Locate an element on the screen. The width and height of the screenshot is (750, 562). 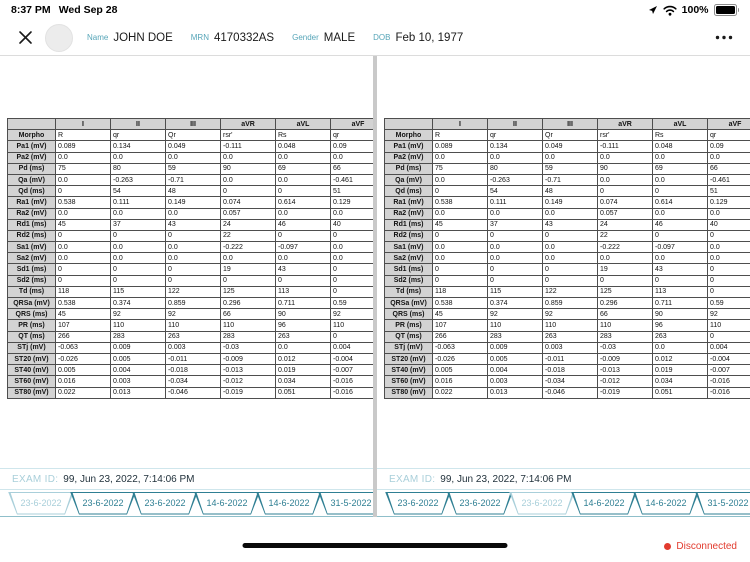
home-indicator is located at coordinates (375, 545).